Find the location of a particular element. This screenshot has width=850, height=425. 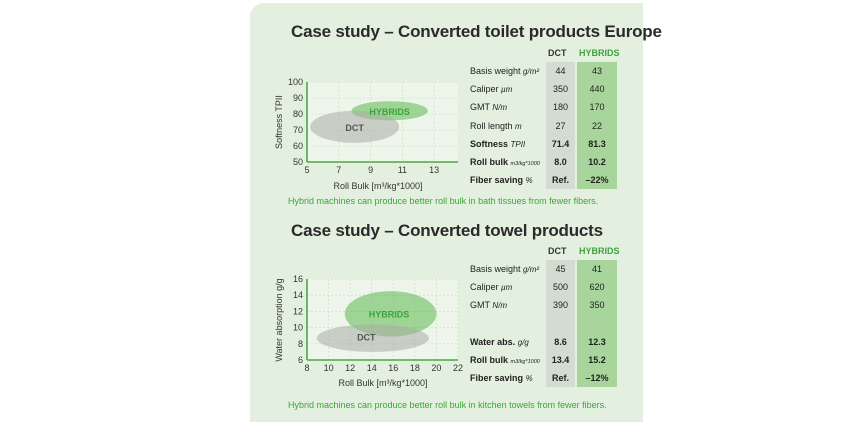

series-dct-region is located at coordinates (355, 126).